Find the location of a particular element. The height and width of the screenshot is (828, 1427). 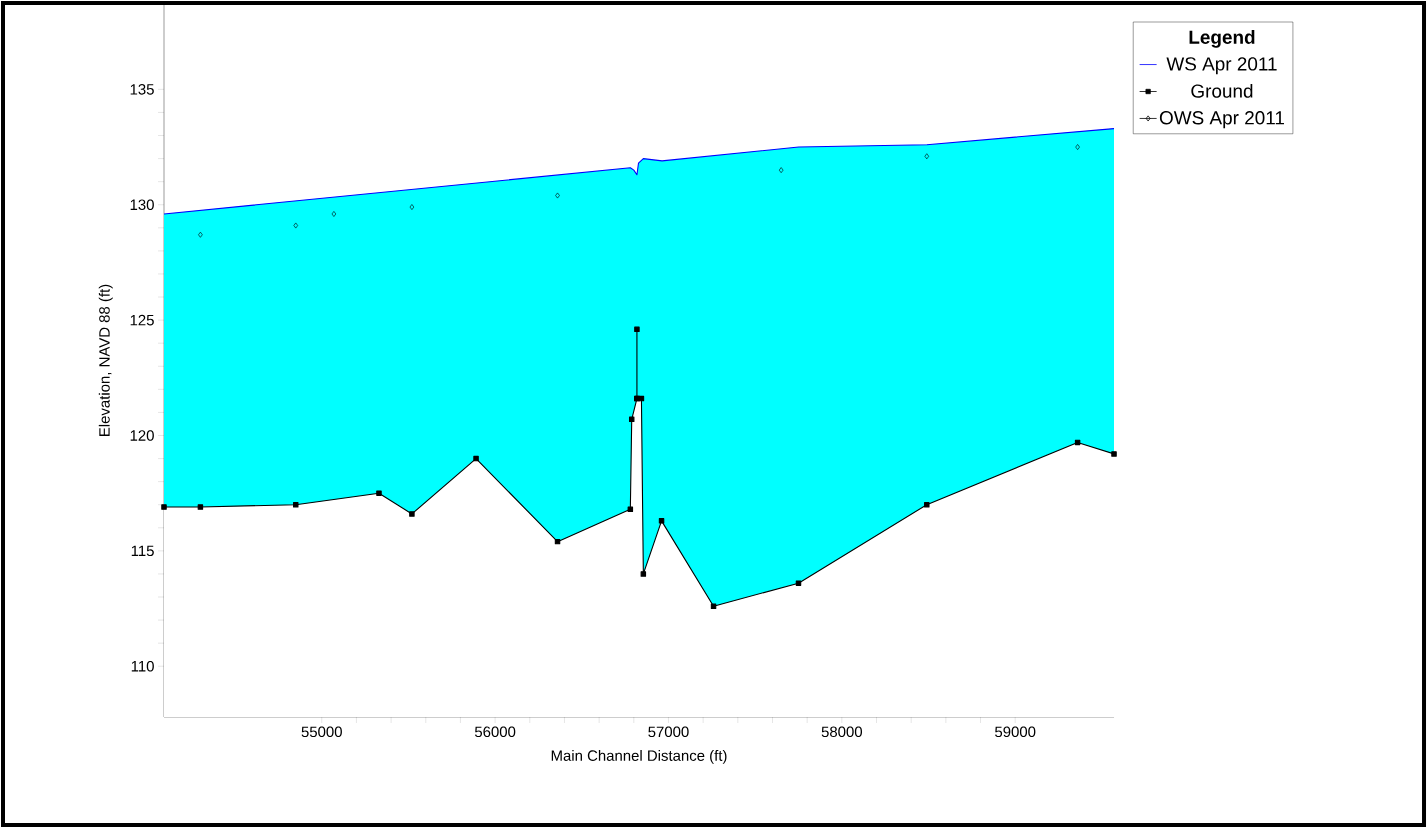

y-tick-label: 125 is located at coordinates (142, 320).